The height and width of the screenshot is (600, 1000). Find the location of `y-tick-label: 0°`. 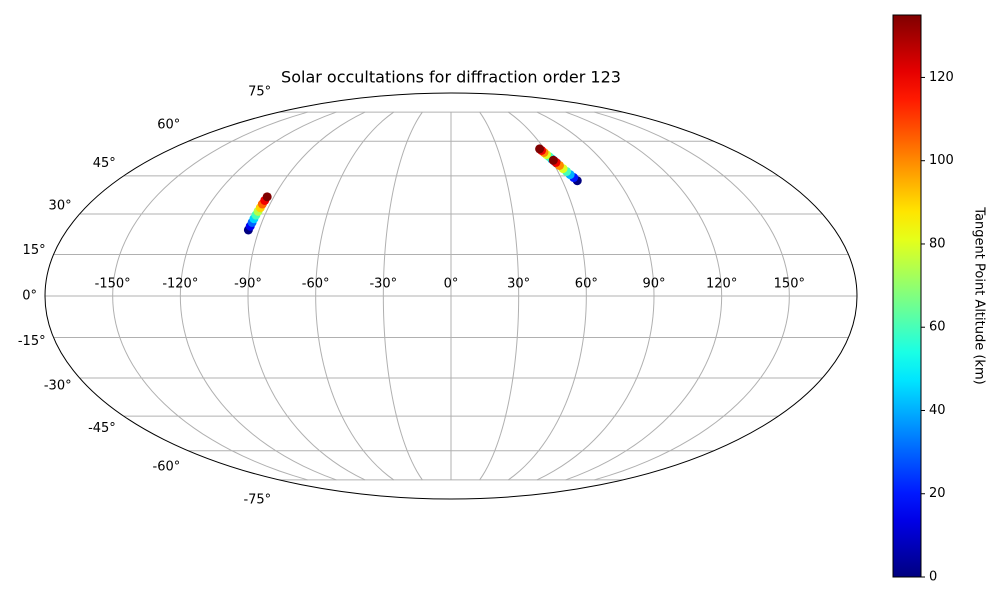

y-tick-label: 0° is located at coordinates (29, 296).